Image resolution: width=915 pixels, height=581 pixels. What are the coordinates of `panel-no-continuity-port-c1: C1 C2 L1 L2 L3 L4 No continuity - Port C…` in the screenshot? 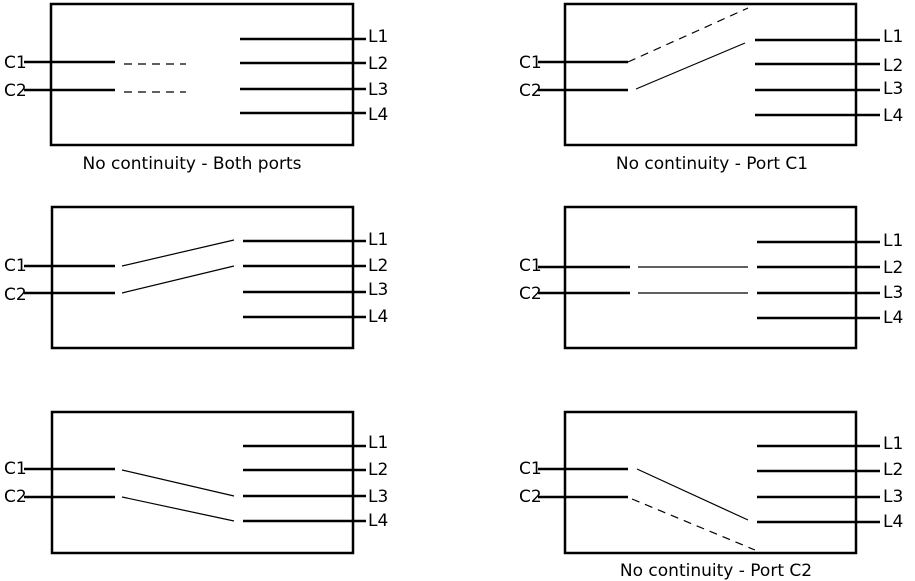 It's located at (711, 88).